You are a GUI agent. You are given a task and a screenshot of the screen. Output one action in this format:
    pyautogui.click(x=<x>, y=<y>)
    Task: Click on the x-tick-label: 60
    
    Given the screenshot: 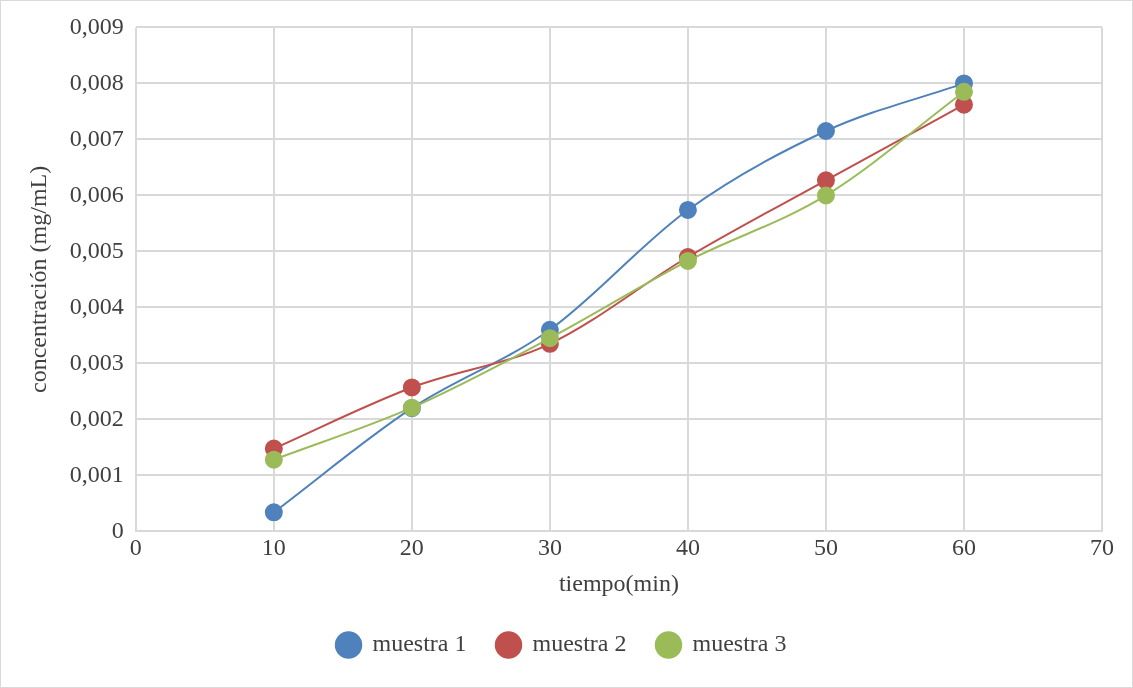 What is the action you would take?
    pyautogui.click(x=963, y=547)
    